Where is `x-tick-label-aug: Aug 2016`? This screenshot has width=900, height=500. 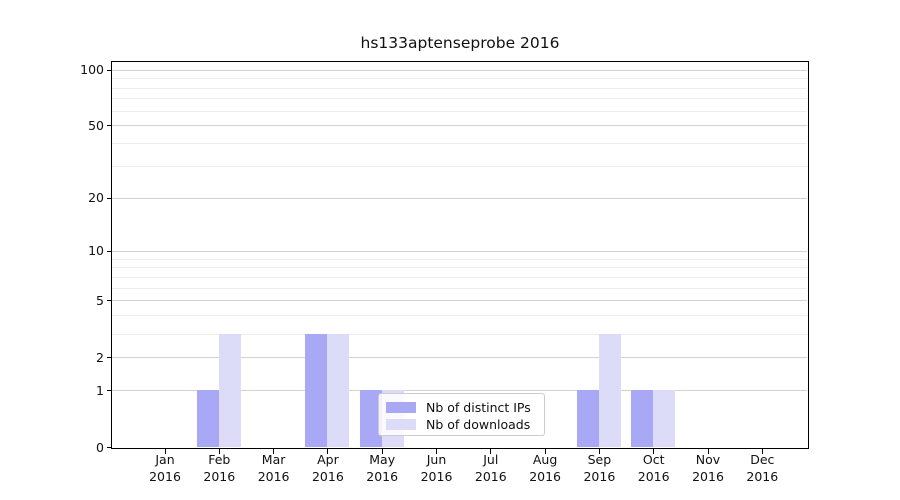
x-tick-label-aug: Aug 2016 is located at coordinates (545, 468).